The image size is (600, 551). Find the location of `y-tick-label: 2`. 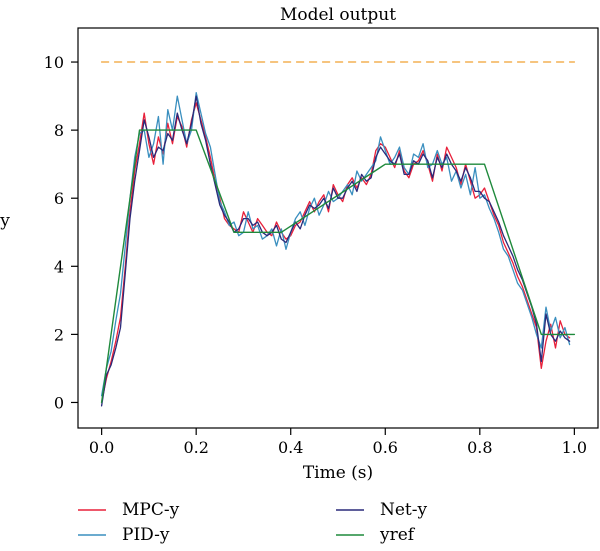

y-tick-label: 2 is located at coordinates (59, 334).